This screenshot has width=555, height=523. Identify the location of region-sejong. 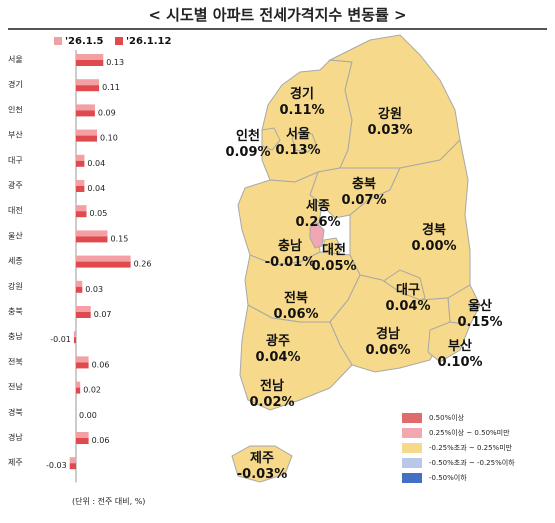
(317, 235).